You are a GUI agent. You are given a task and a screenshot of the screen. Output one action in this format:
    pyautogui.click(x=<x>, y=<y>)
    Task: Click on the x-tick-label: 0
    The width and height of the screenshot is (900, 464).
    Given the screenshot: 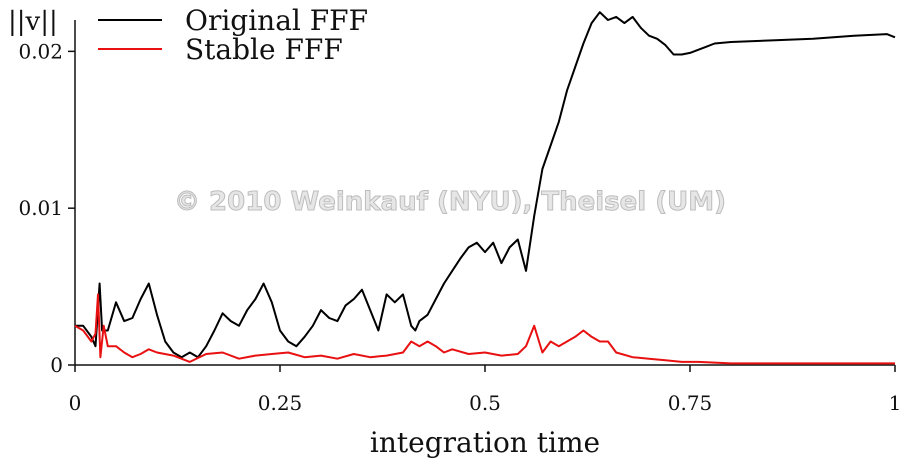 What is the action you would take?
    pyautogui.click(x=75, y=403)
    